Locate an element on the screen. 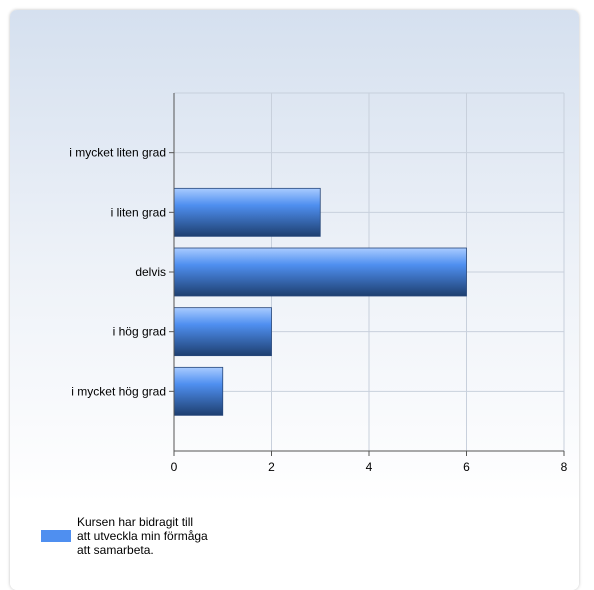  x-tick-label: 6 is located at coordinates (466, 467).